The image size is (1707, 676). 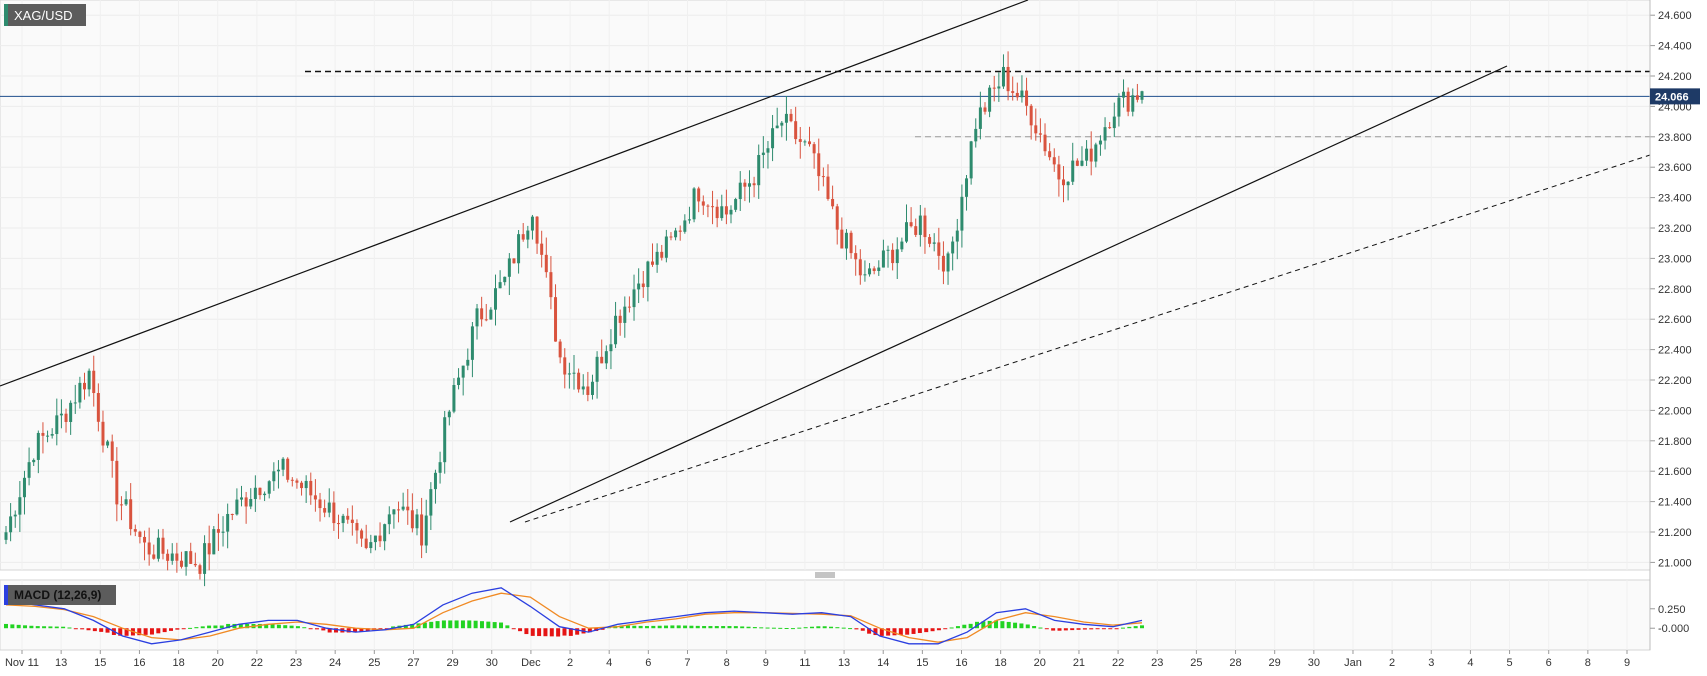 What do you see at coordinates (570, 663) in the screenshot?
I see `x-tick-label: 2` at bounding box center [570, 663].